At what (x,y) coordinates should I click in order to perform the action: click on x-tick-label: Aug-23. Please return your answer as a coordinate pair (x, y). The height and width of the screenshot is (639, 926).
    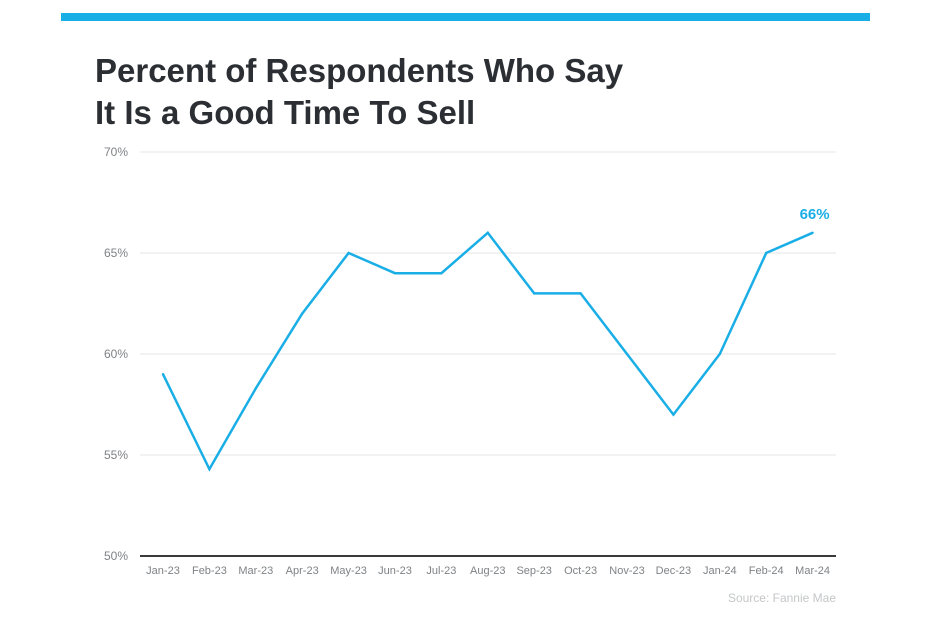
    Looking at the image, I should click on (487, 571).